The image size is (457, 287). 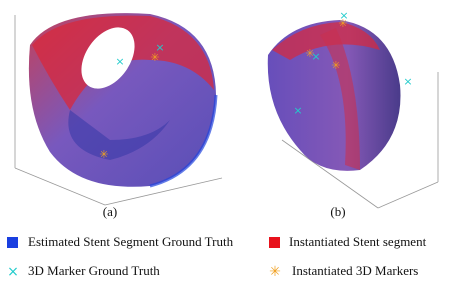 What do you see at coordinates (131, 241) in the screenshot?
I see `legend-label: Estimated Stent Segment Ground Truth` at bounding box center [131, 241].